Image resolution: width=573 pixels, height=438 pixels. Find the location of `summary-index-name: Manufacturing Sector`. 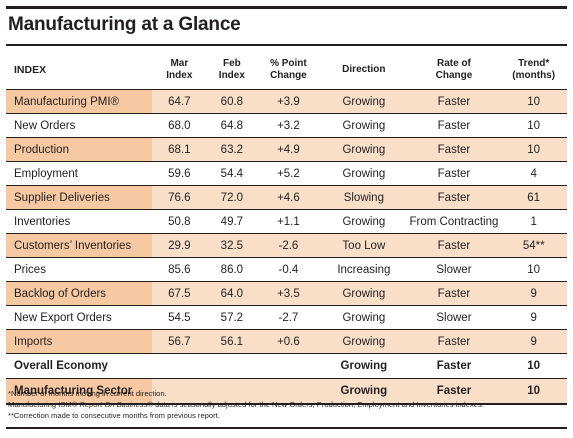

summary-index-name: Manufacturing Sector is located at coordinates (79, 391).